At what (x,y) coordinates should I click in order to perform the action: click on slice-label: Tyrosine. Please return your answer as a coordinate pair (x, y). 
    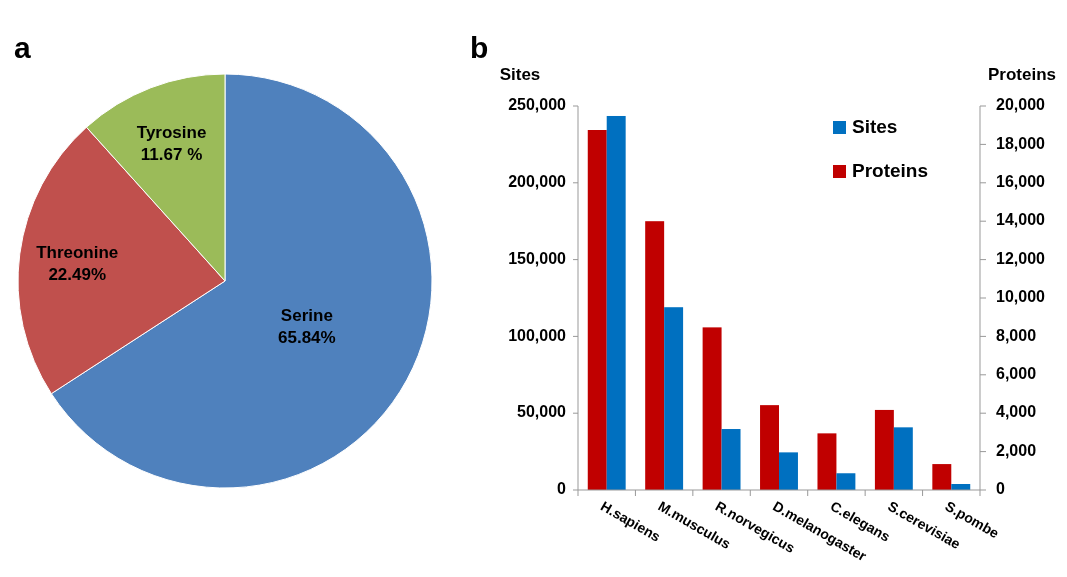
    Looking at the image, I should click on (171, 132).